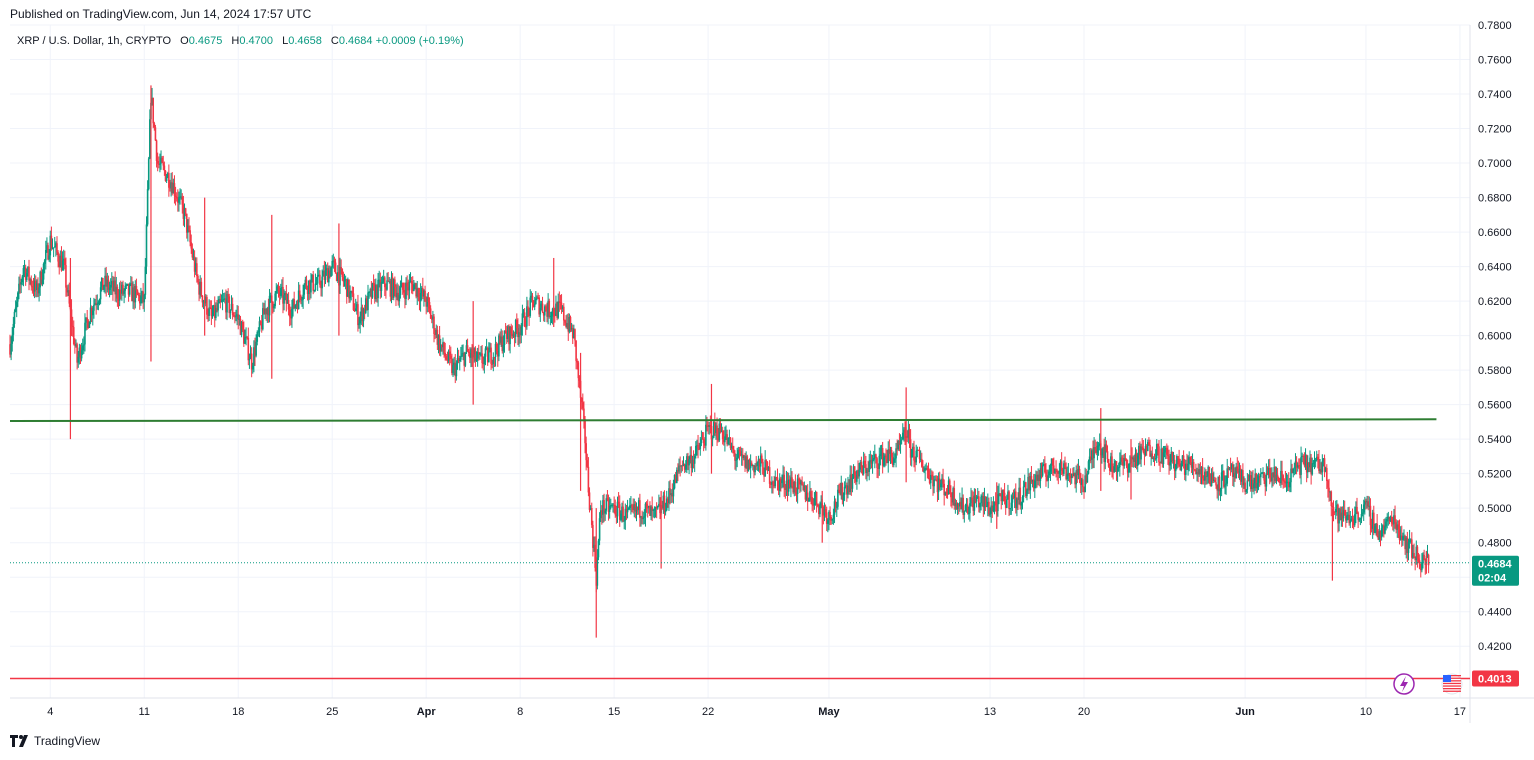  I want to click on us-flag-icon, so click(1452, 684).